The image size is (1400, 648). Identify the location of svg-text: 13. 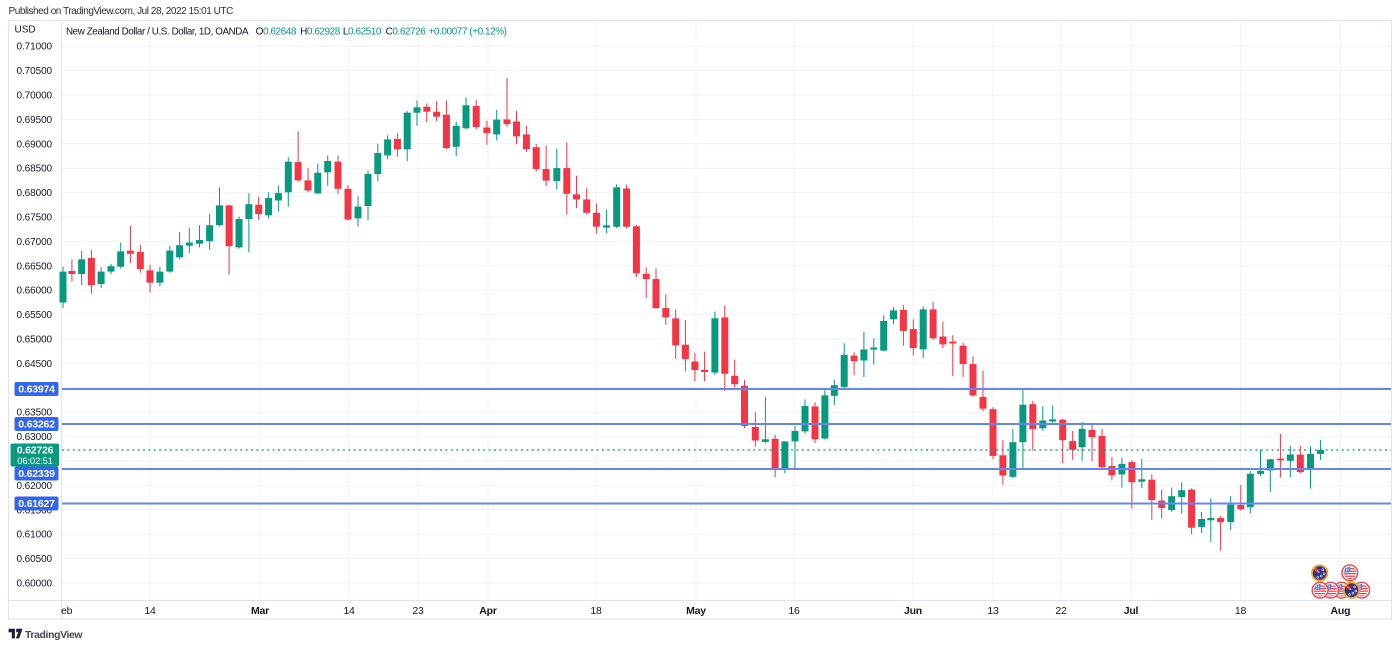
(993, 611).